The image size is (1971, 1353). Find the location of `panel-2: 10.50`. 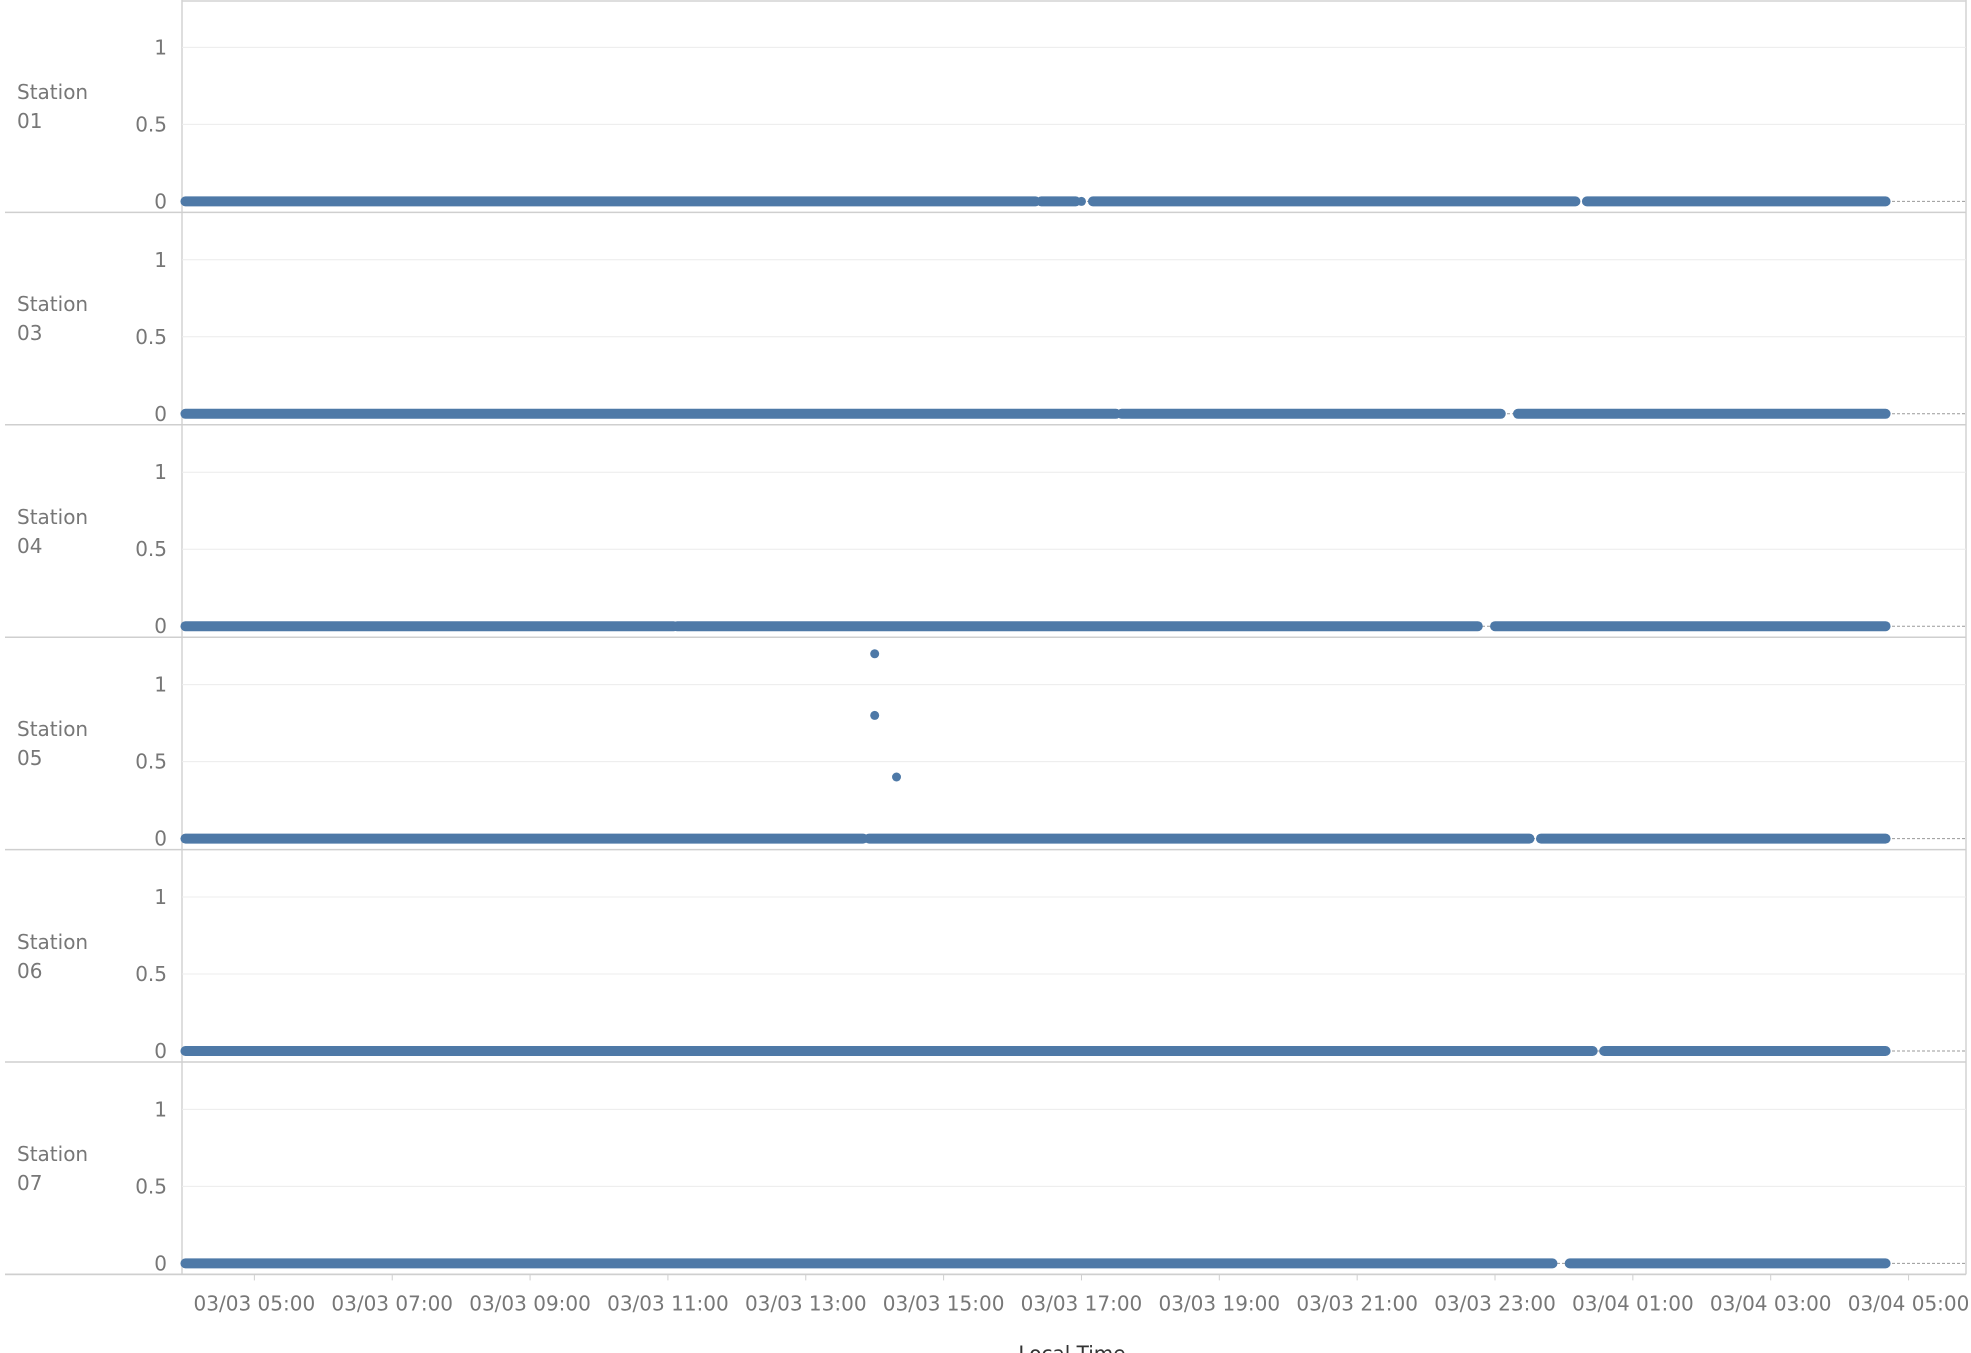

panel-2: 10.50 is located at coordinates (985, 337).